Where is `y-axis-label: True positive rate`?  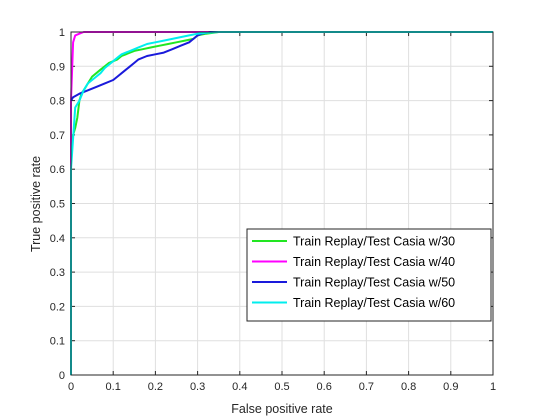
y-axis-label: True positive rate is located at coordinates (36, 204).